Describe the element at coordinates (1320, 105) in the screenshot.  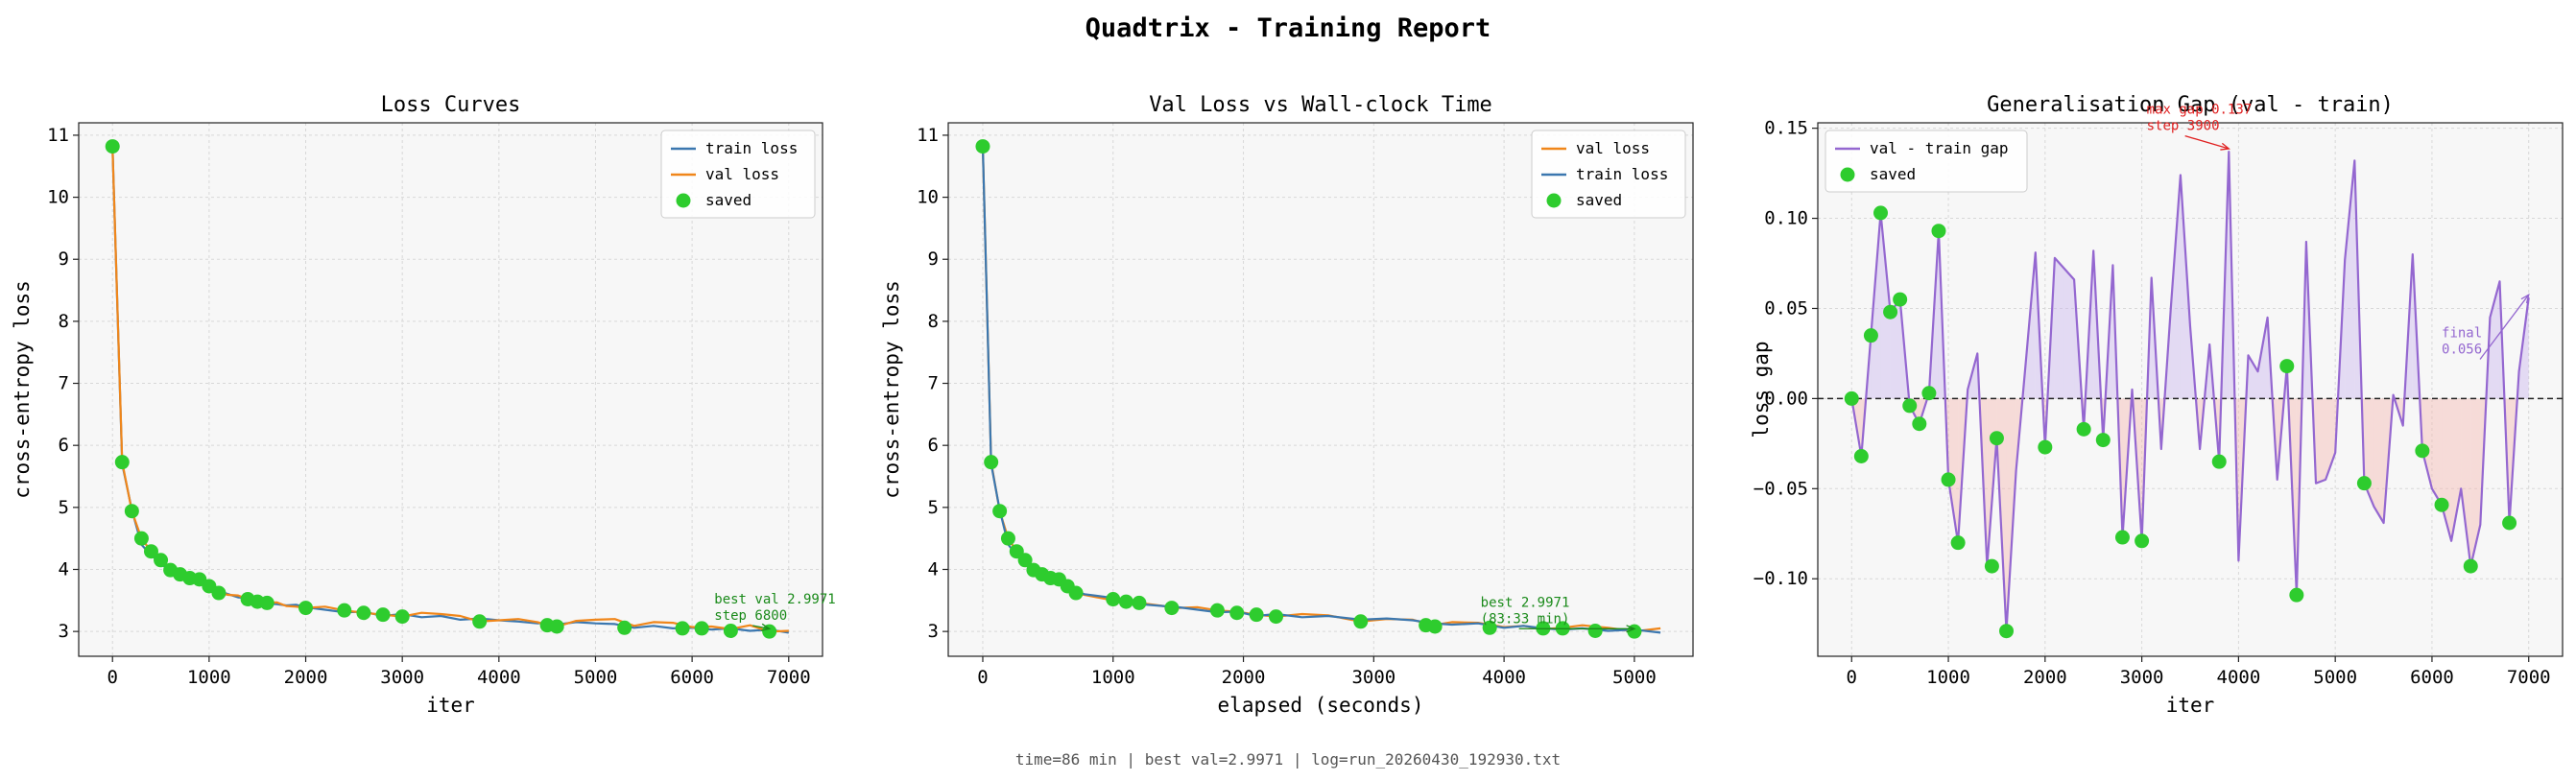
I see `chart-title: Val Loss vs Wall-clock Time` at that location.